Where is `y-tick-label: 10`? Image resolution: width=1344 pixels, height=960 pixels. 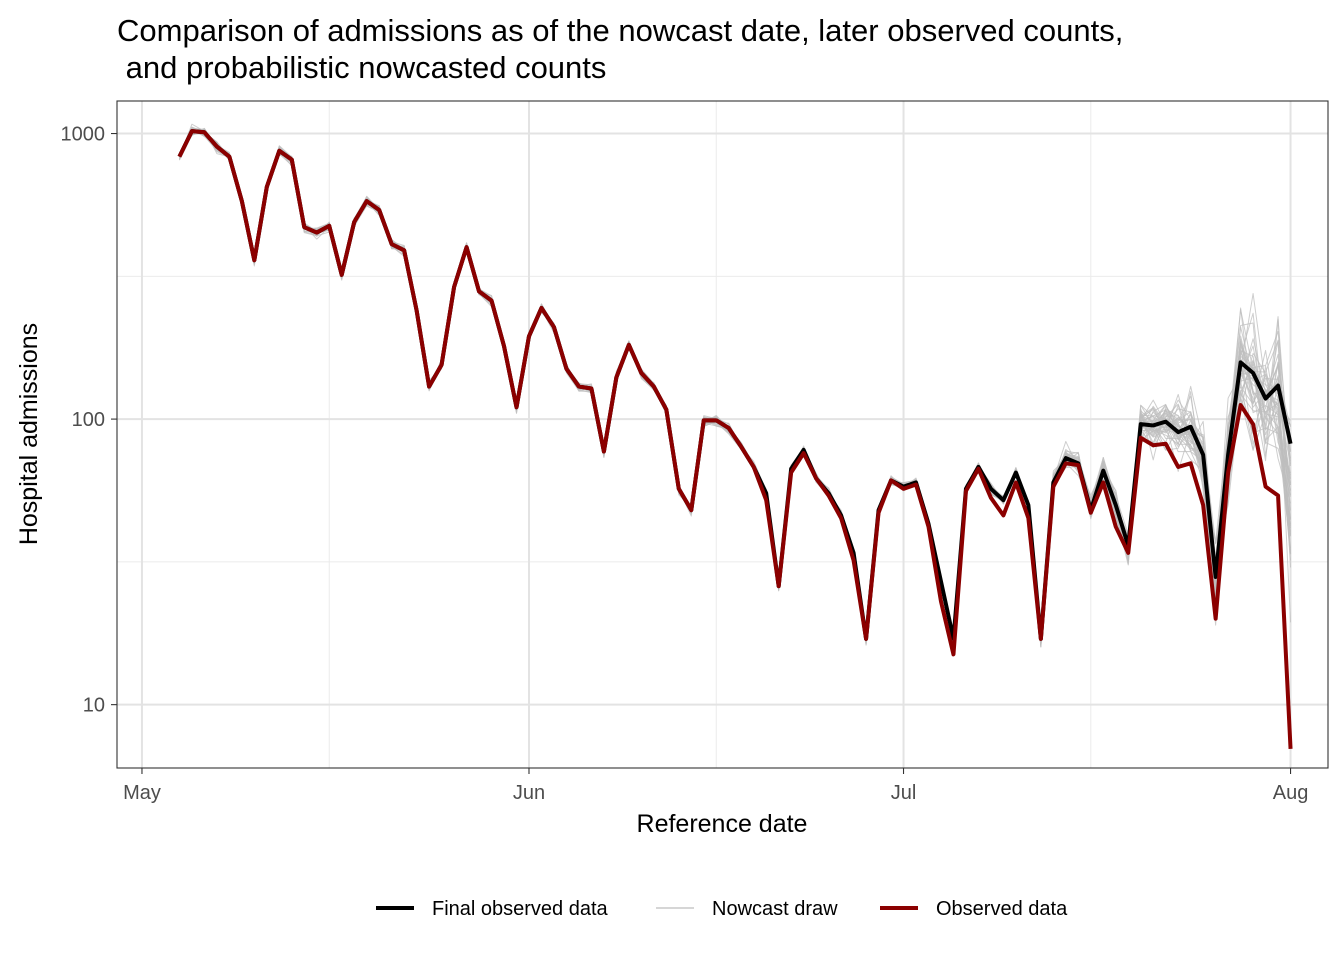 y-tick-label: 10 is located at coordinates (94, 706).